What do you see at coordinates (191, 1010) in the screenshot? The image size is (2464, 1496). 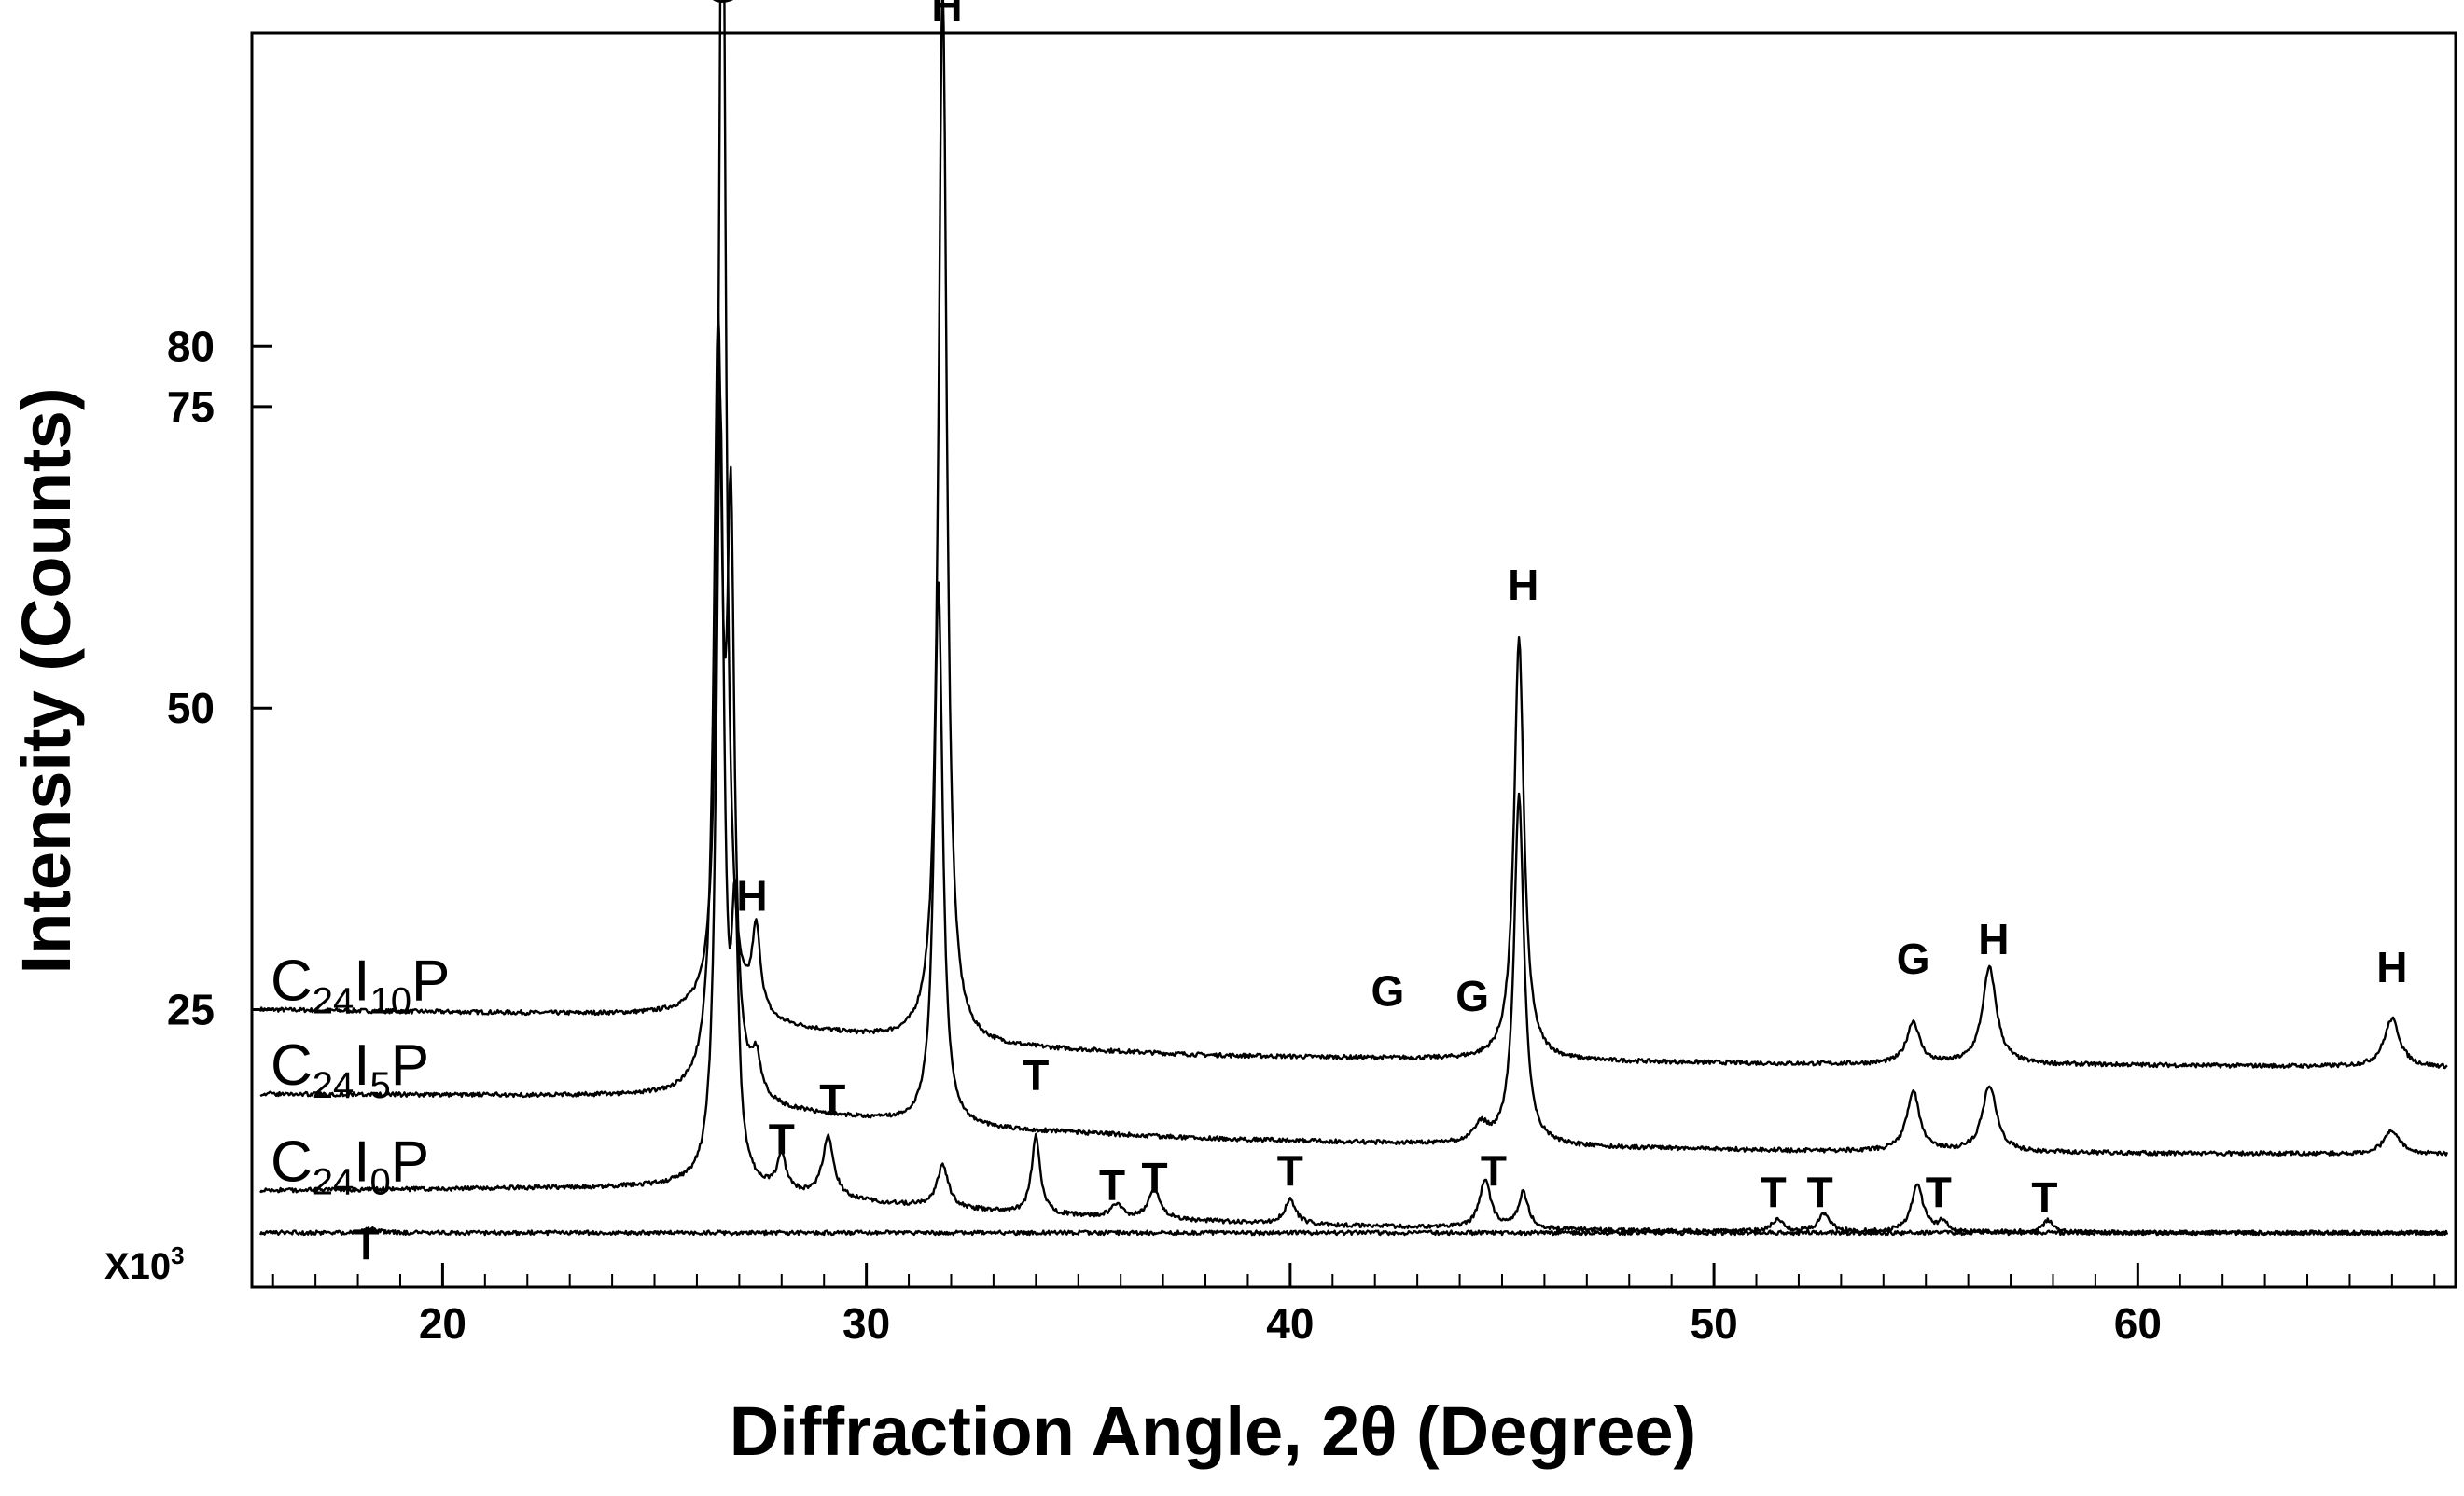 I see `y-tick-label: 25` at bounding box center [191, 1010].